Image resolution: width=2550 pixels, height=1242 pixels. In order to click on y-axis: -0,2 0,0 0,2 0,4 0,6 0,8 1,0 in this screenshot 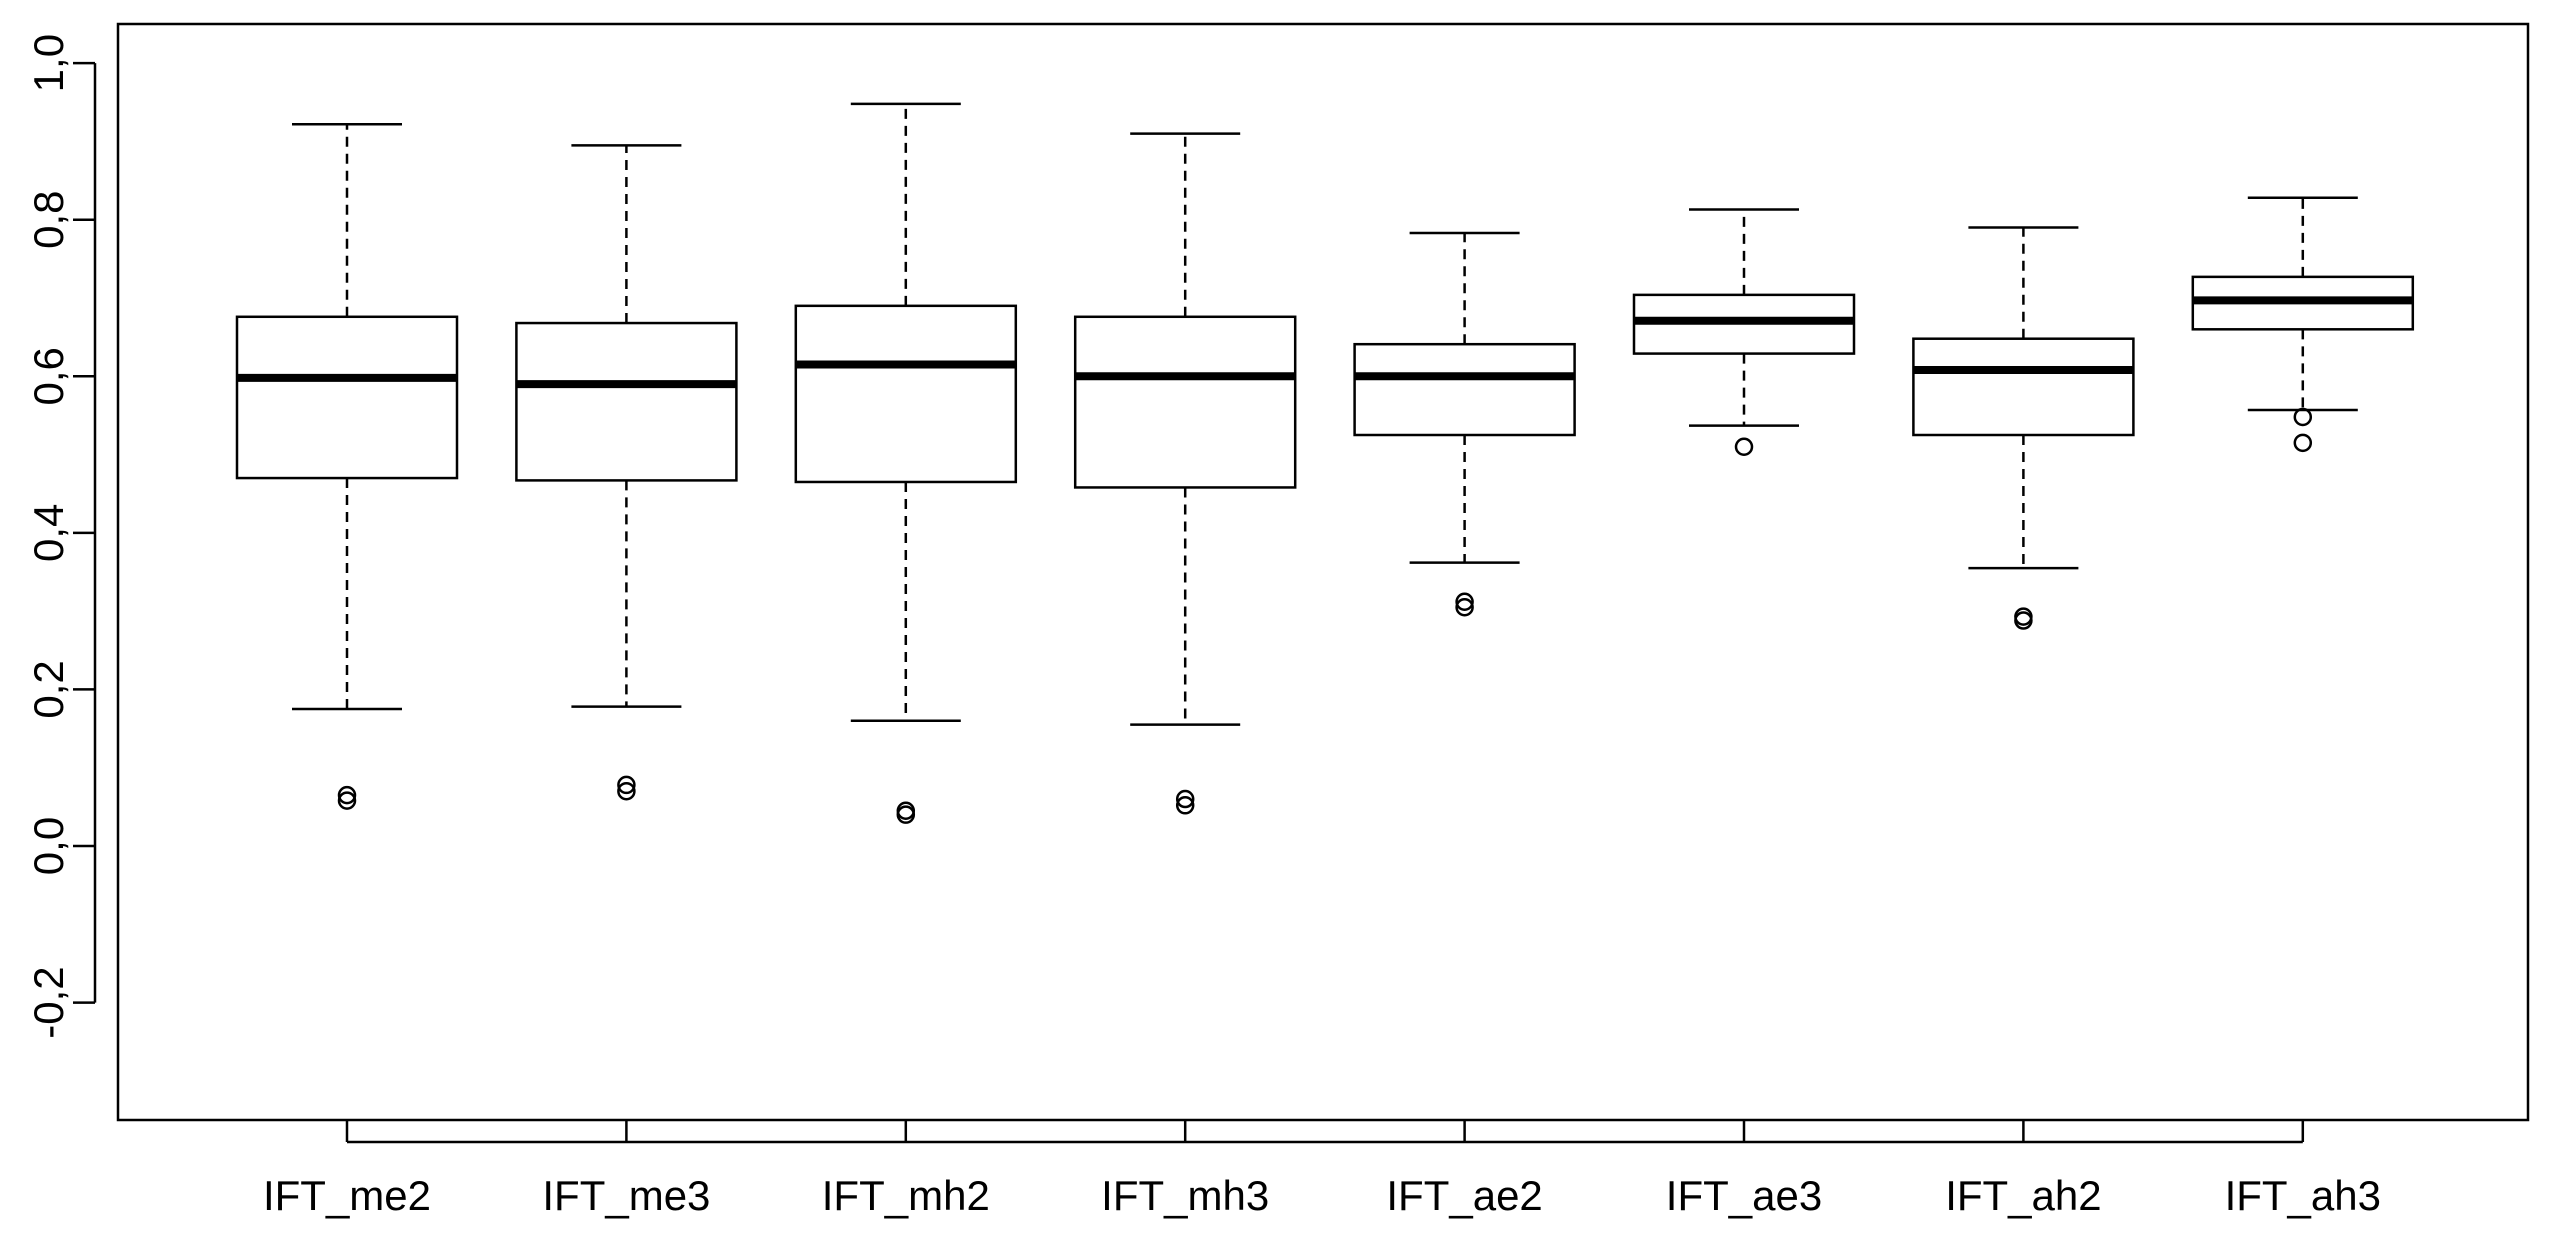, I will do `click(61, 536)`.